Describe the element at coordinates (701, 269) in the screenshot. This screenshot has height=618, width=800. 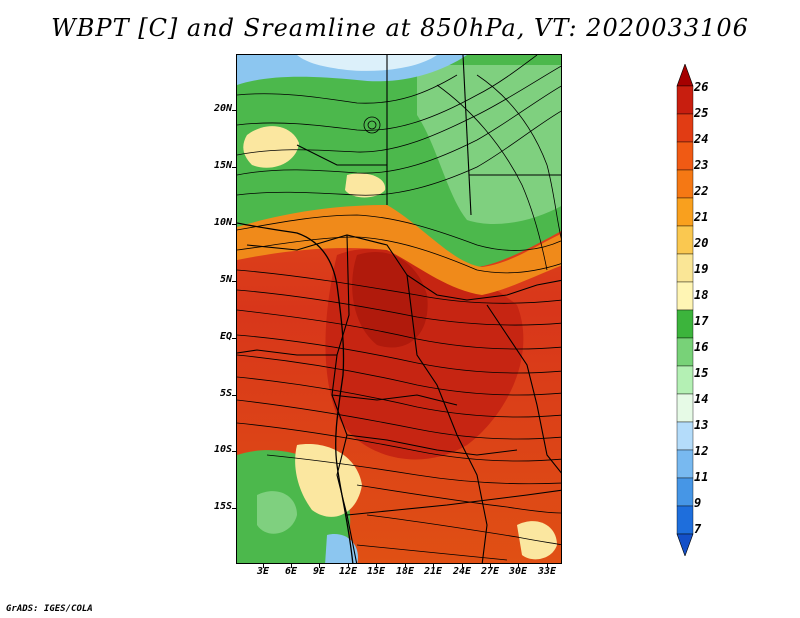
I see `colorbar-label-19: 19` at that location.